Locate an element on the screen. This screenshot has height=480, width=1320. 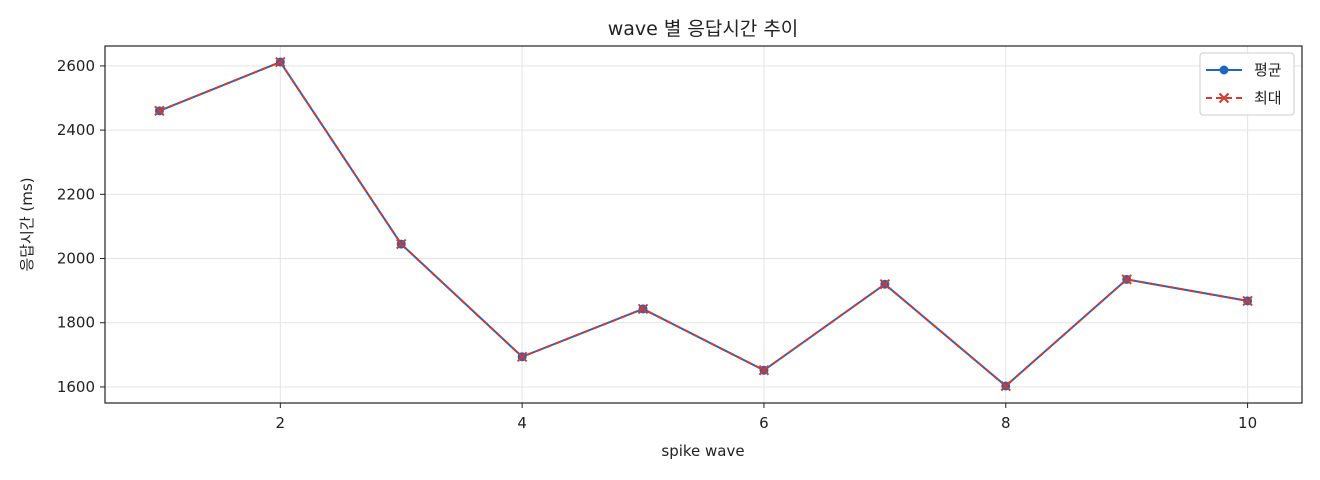
x-axis-label: spike wave is located at coordinates (702, 451).